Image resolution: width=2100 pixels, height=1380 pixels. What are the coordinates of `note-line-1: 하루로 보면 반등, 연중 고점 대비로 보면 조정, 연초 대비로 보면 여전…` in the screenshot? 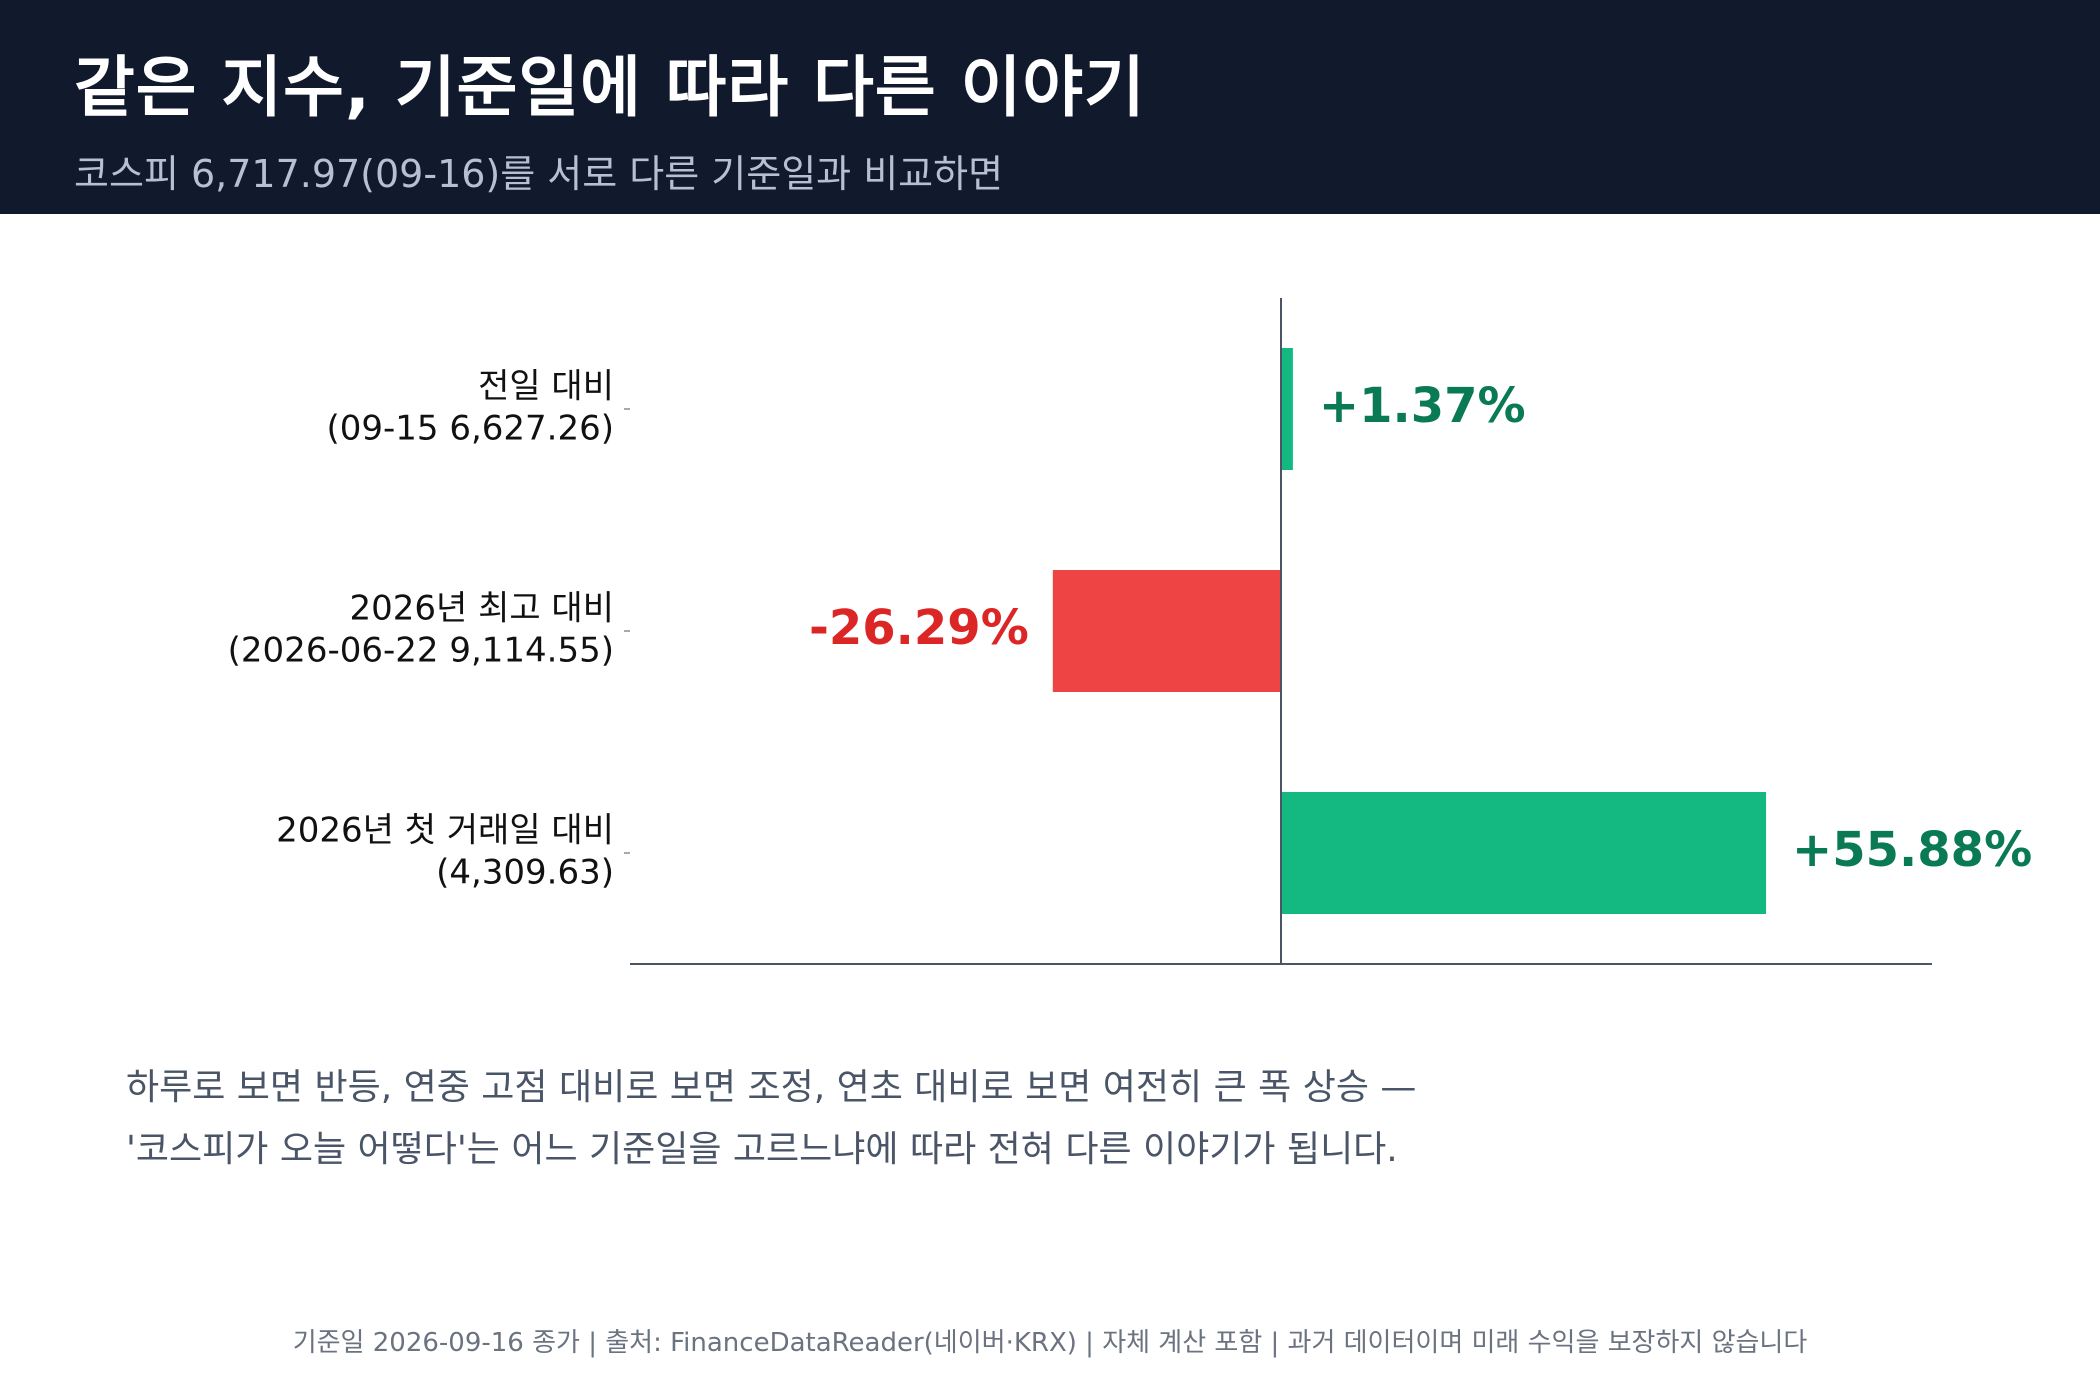 It's located at (771, 1087).